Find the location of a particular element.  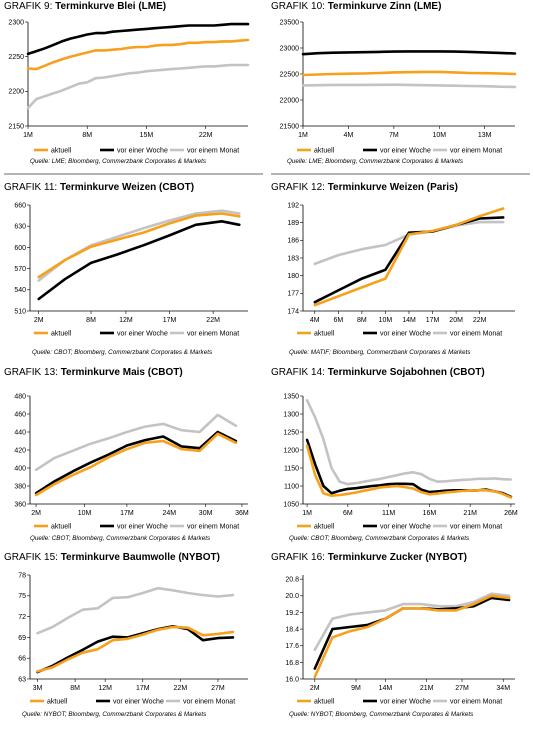

y-tick-label: 360 is located at coordinates (20, 504).